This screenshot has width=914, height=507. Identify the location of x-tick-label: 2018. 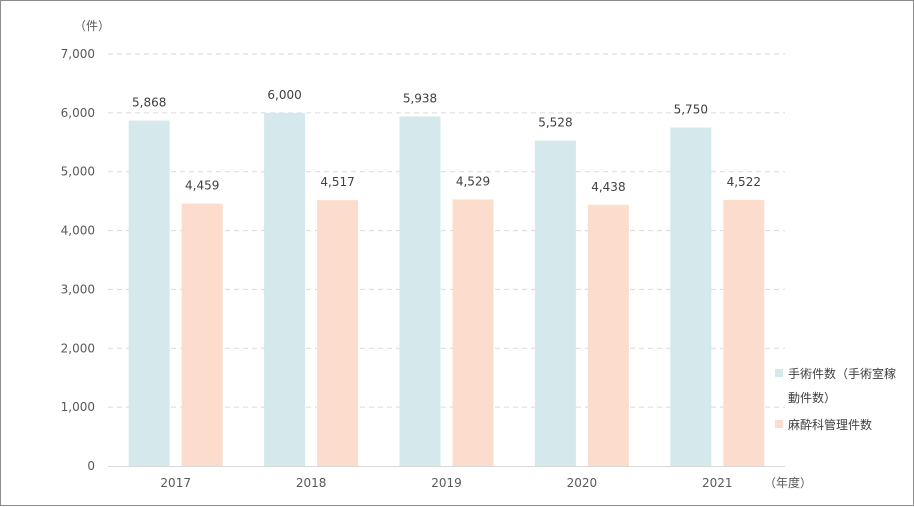
(311, 483).